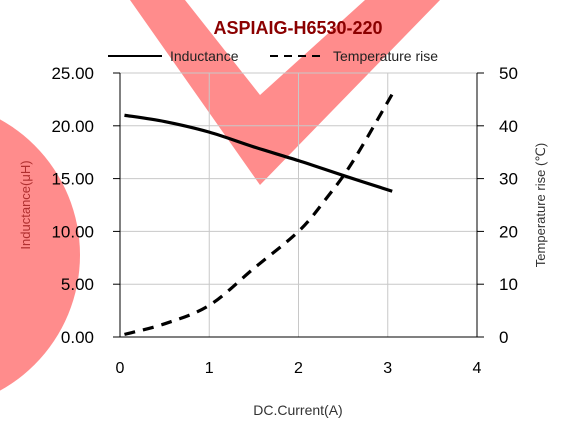 This screenshot has width=562, height=428. I want to click on legend-label-inductance: Inductance, so click(204, 56).